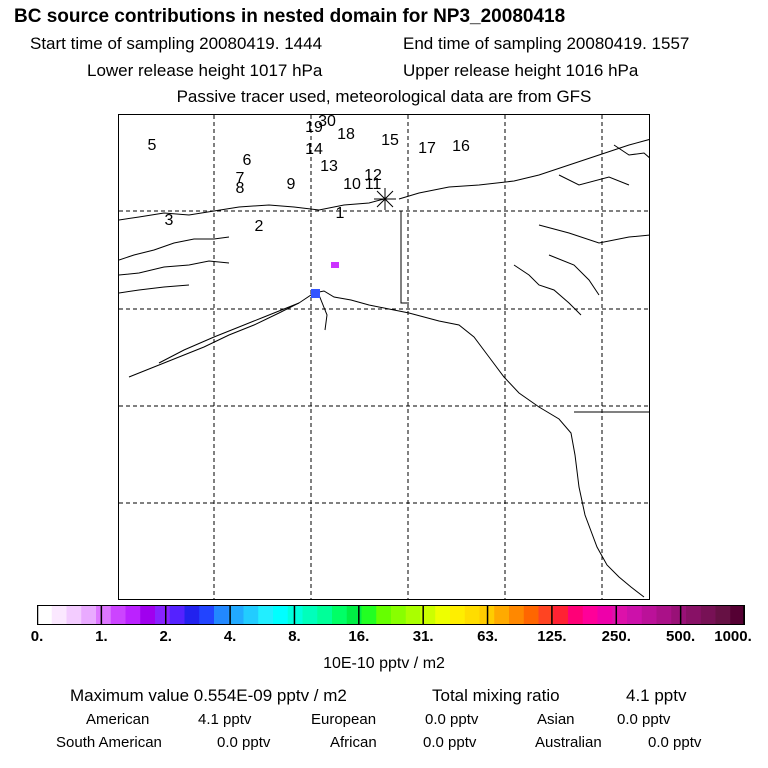  I want to click on release-label-5: 5, so click(152, 145).